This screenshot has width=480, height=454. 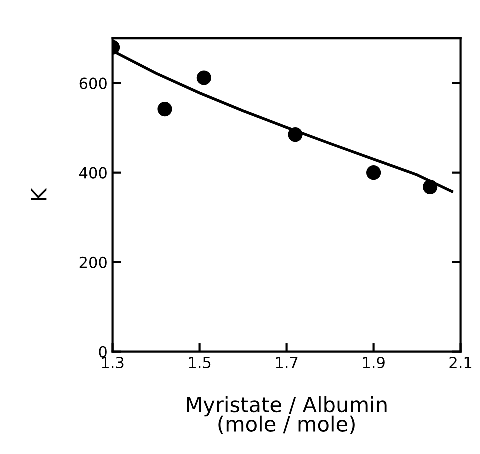 What do you see at coordinates (93, 262) in the screenshot?
I see `y-tick-label: 200` at bounding box center [93, 262].